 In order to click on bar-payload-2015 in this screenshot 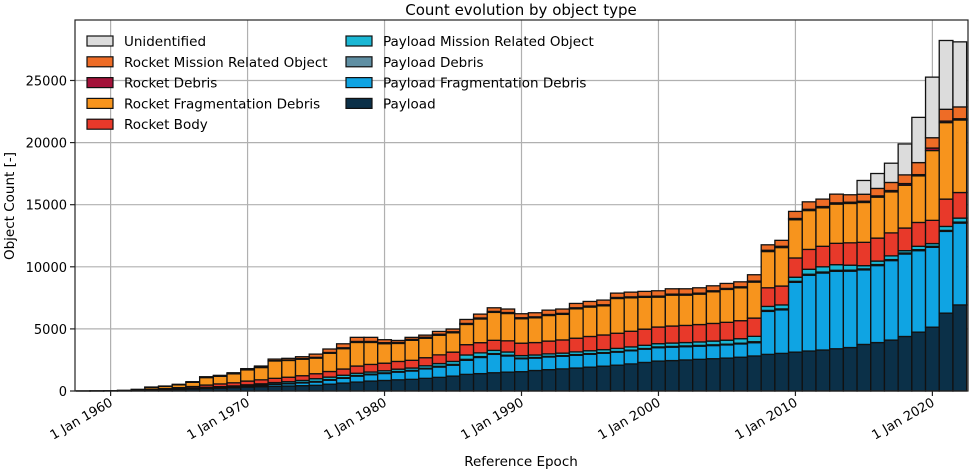, I will do `click(864, 367)`.